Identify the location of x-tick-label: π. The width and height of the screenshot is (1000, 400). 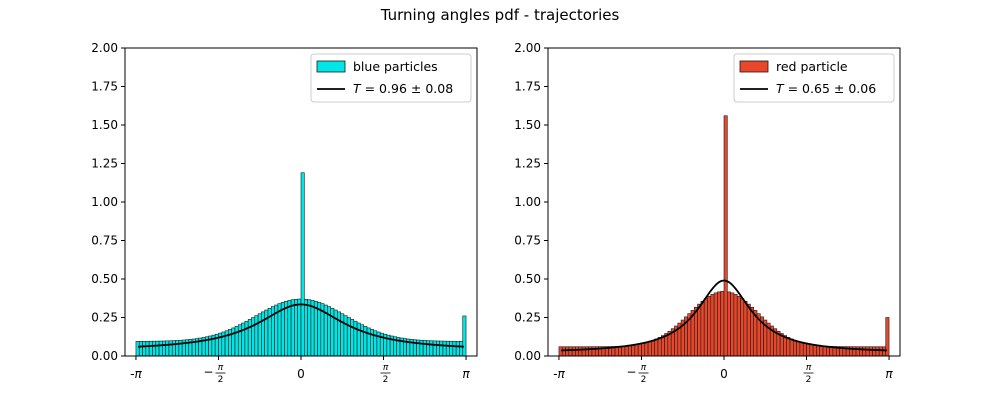
(466, 374).